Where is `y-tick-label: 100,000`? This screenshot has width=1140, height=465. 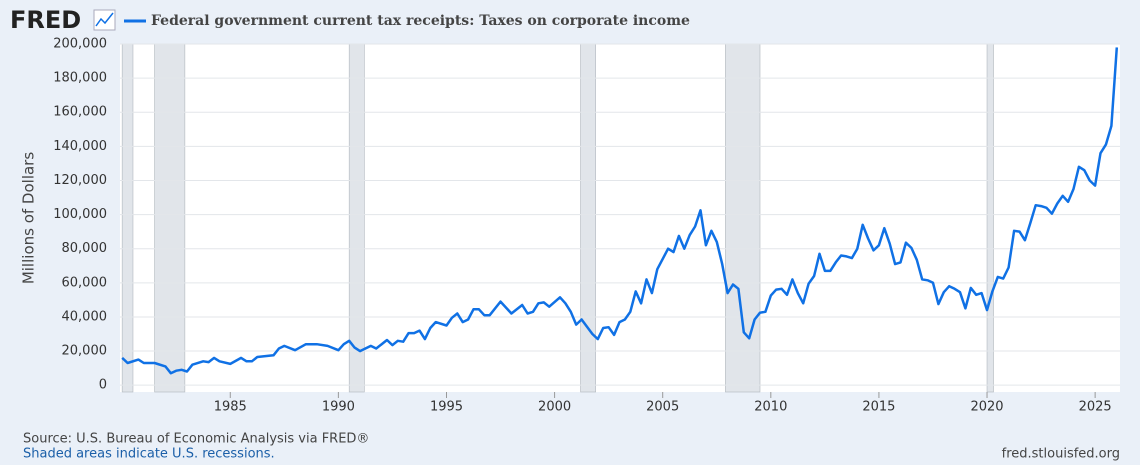 y-tick-label: 100,000 is located at coordinates (80, 214).